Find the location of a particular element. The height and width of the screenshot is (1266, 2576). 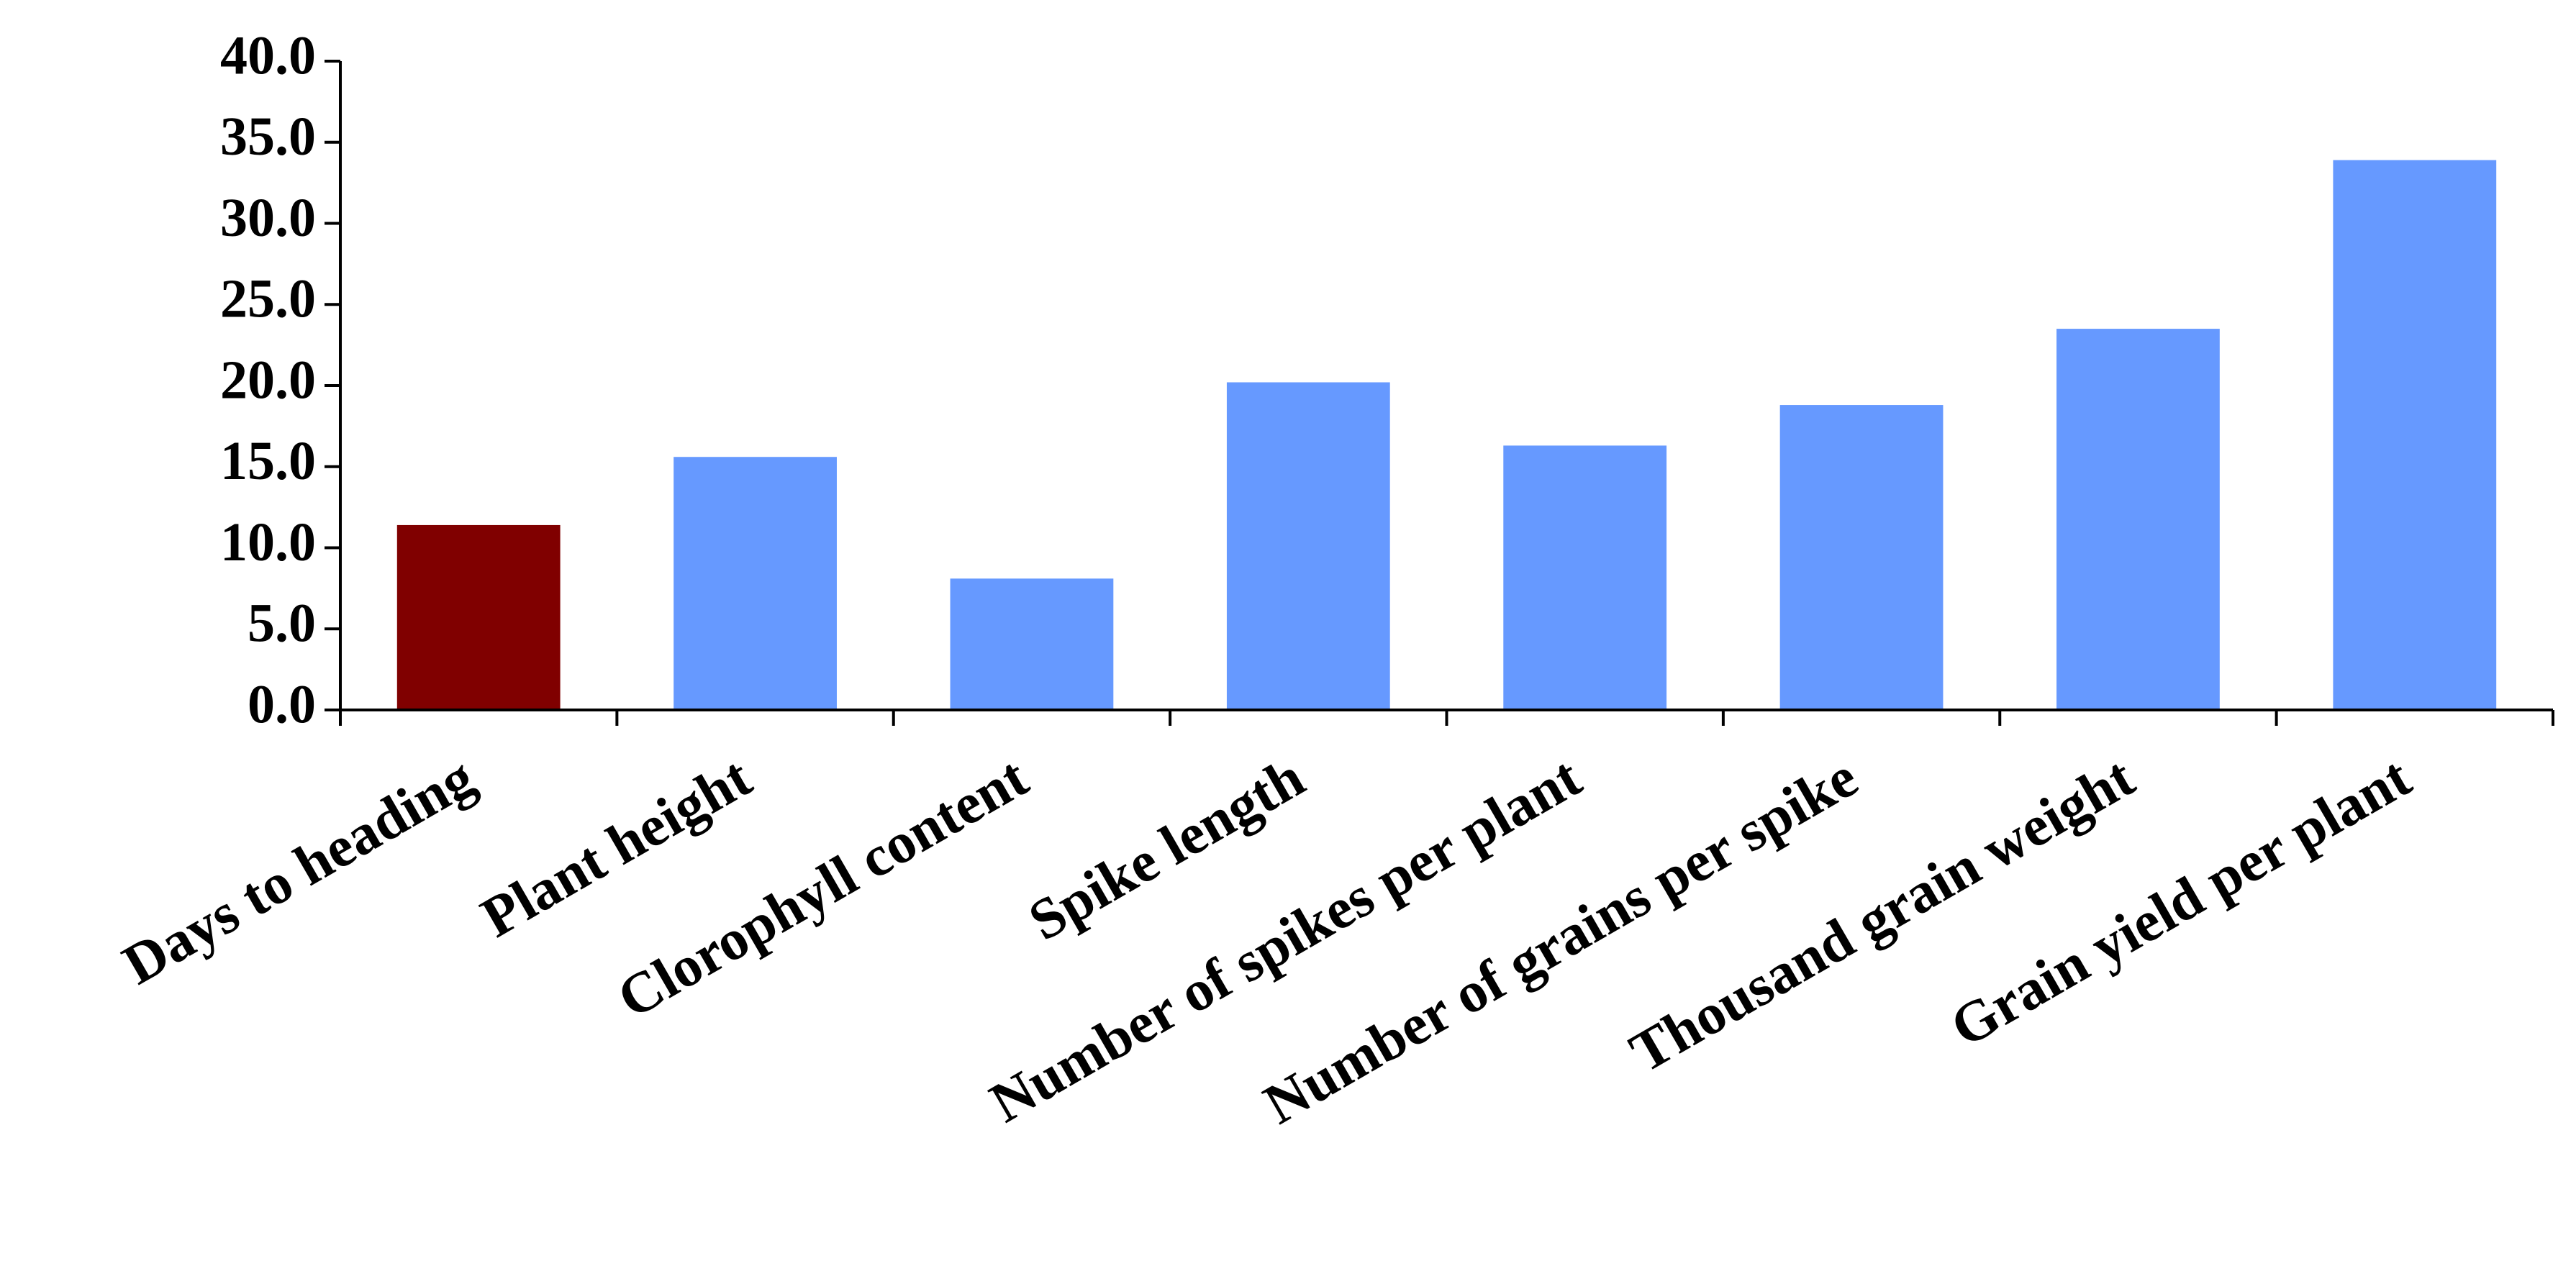

y-tick-label: 15.0 is located at coordinates (268, 461).